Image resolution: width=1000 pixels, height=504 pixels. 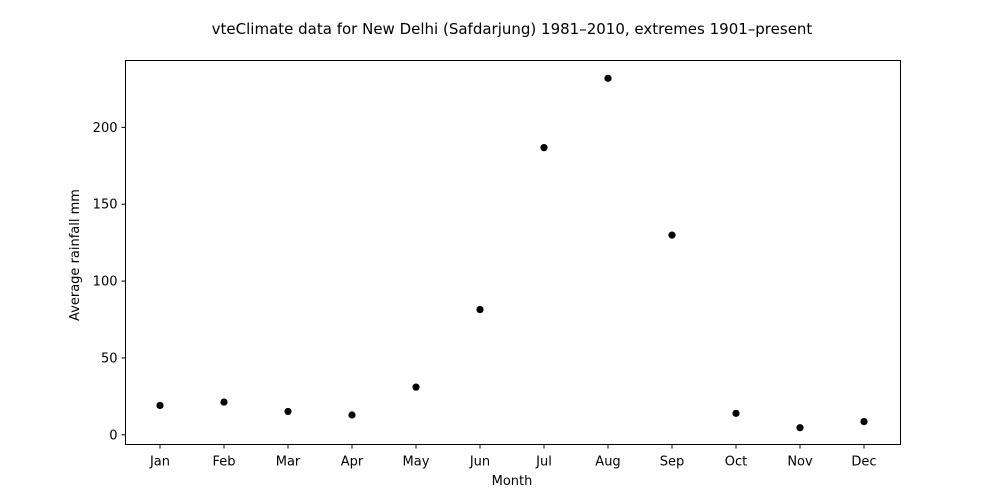 I want to click on x-tick-label: May, so click(x=416, y=462).